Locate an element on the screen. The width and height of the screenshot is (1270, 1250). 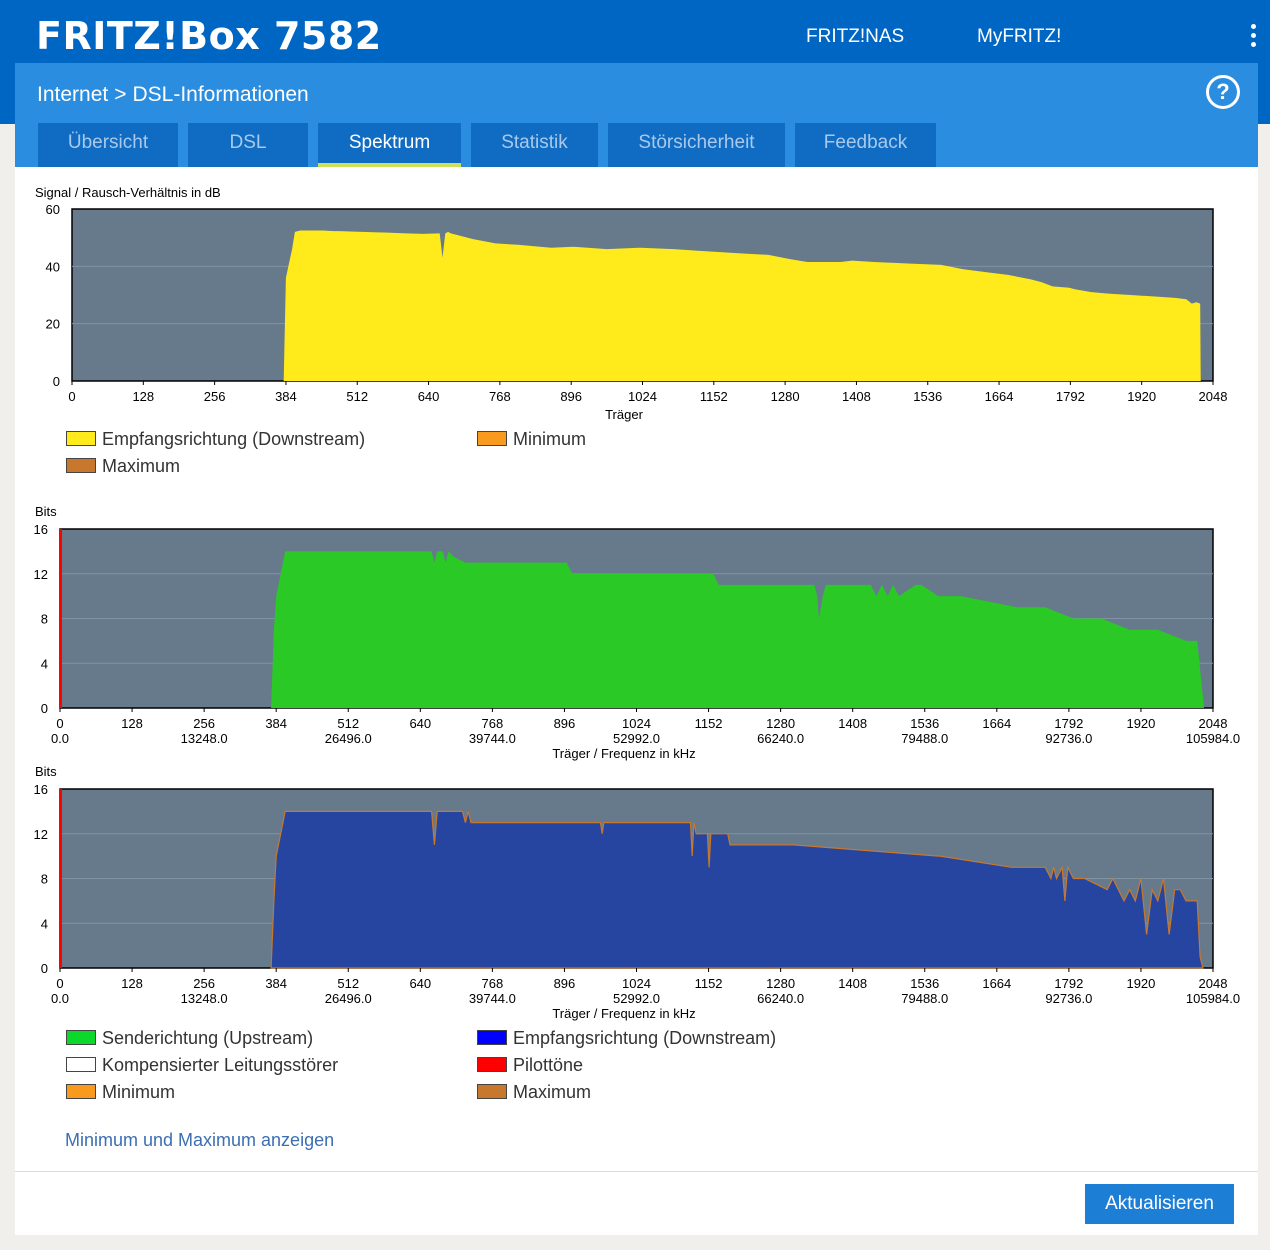
chart-bits-downstream-area is located at coordinates (737, 889).